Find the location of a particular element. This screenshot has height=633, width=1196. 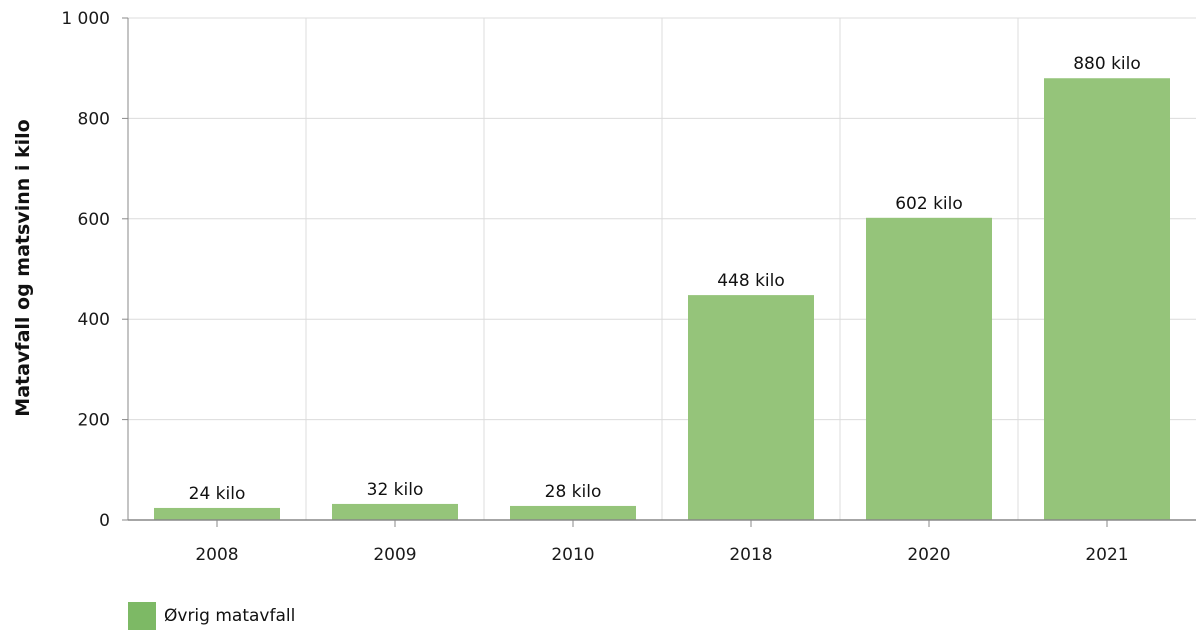

bar-2010 is located at coordinates (573, 512).